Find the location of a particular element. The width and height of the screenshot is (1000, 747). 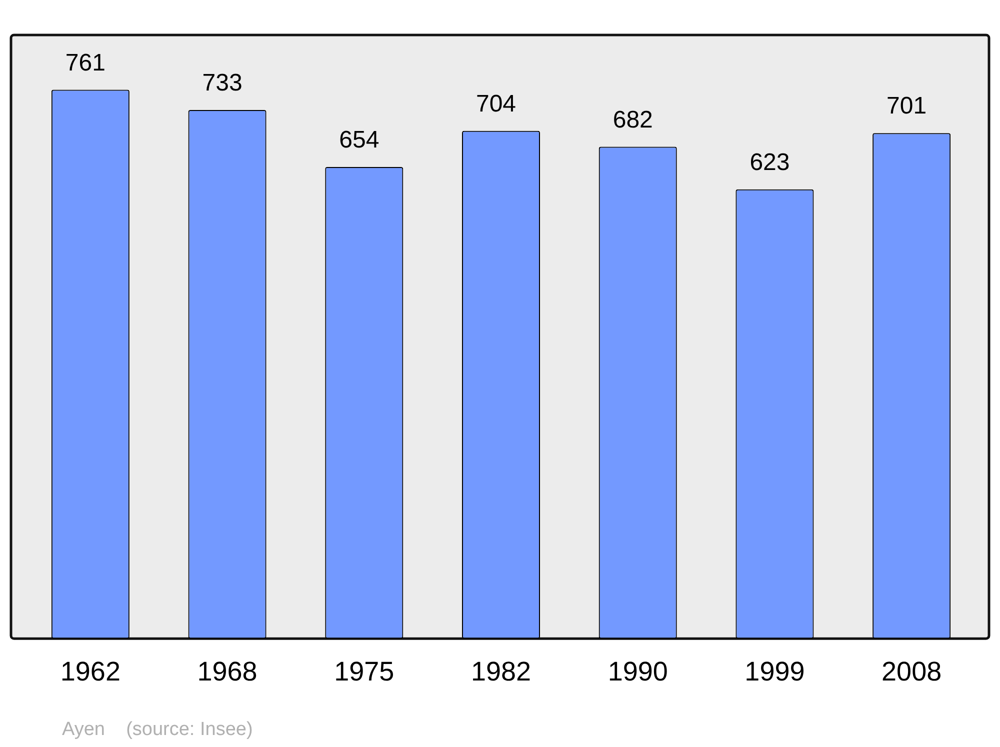

x-tick-label: 2008 is located at coordinates (912, 671).